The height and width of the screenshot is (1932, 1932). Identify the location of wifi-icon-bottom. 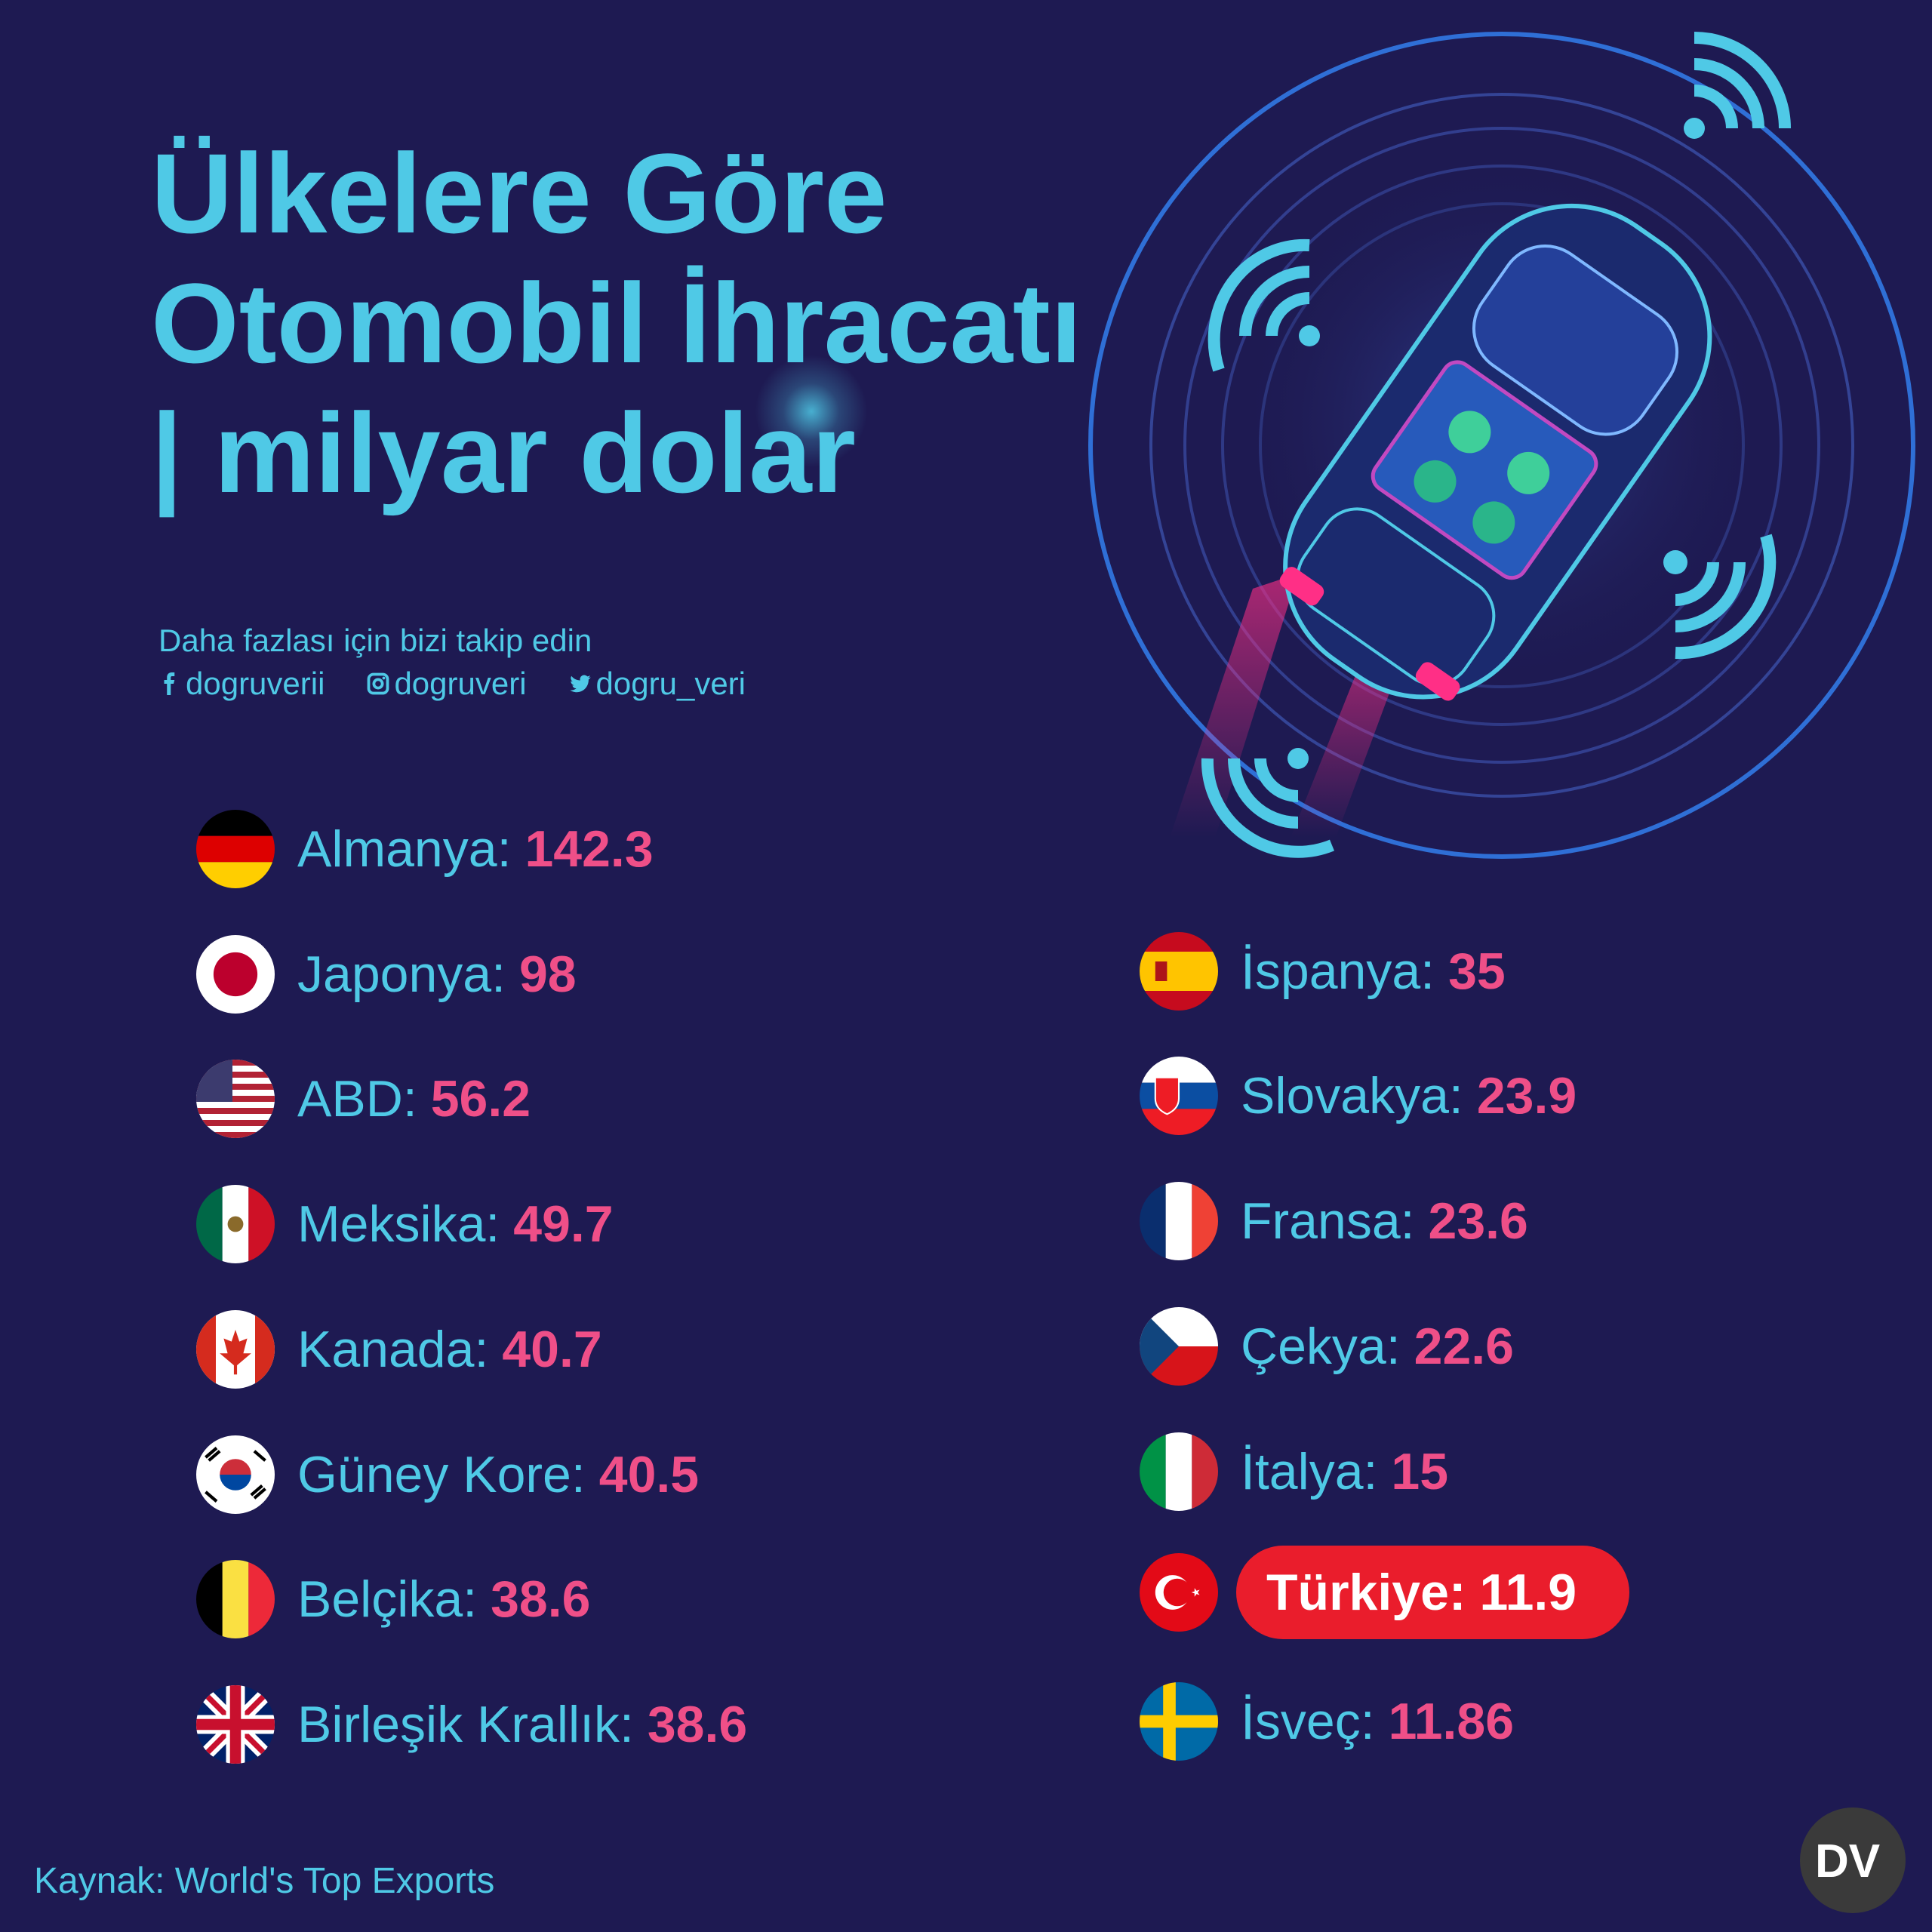
(1267, 803).